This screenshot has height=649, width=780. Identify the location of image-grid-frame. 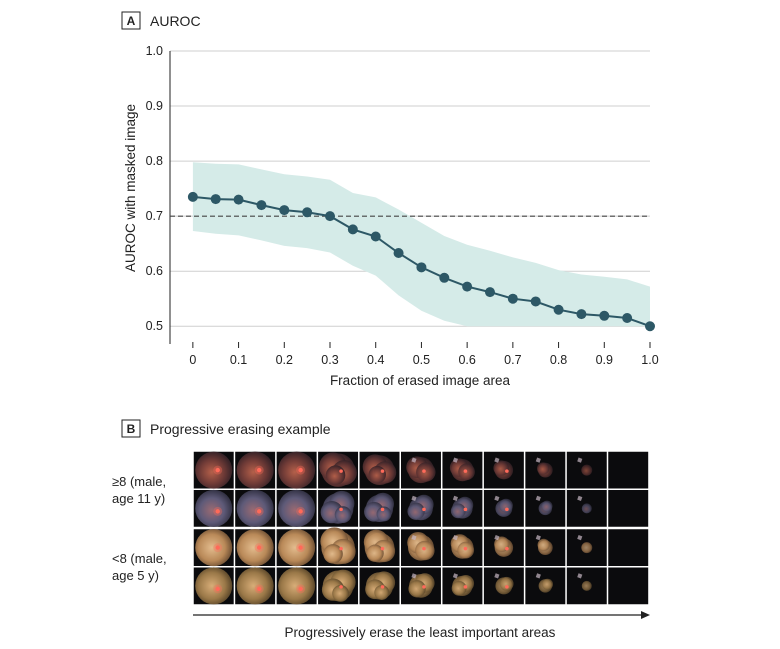
(421, 527).